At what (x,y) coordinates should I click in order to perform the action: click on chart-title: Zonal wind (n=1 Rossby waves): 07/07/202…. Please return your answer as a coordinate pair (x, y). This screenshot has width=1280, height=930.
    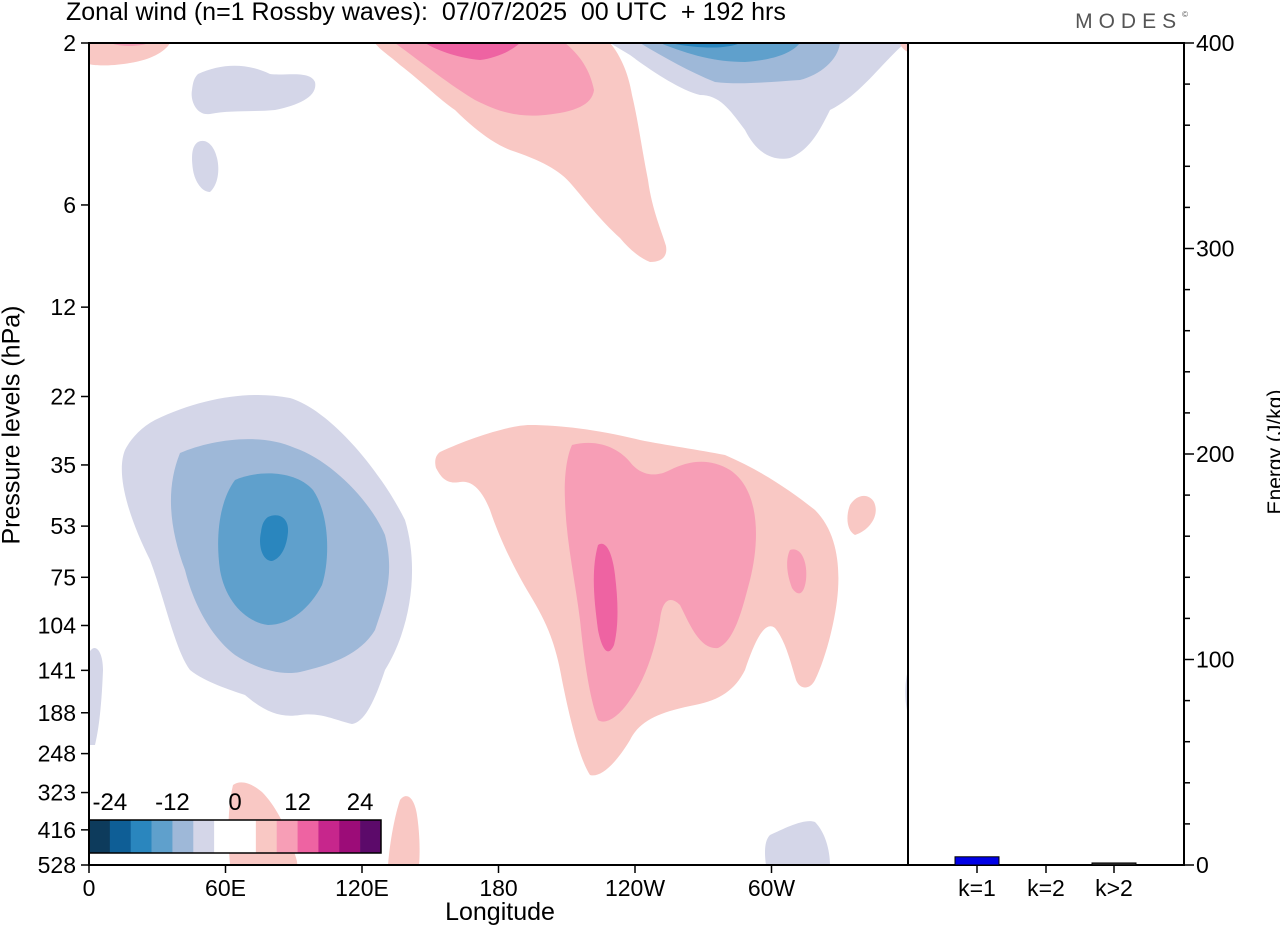
    Looking at the image, I should click on (426, 13).